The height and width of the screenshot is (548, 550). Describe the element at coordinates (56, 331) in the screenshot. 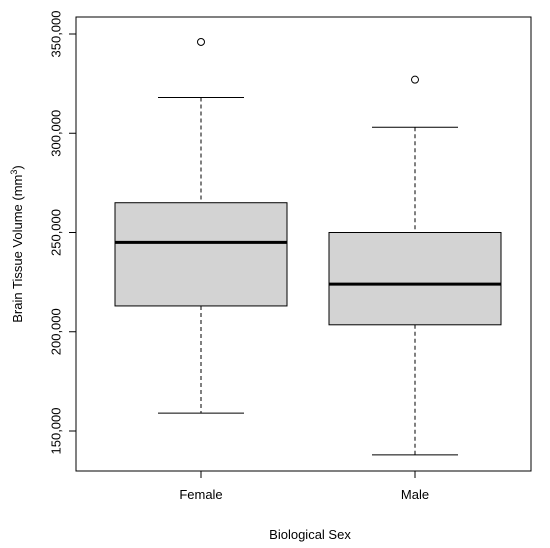

I see `y-tick-label: 200,000` at that location.